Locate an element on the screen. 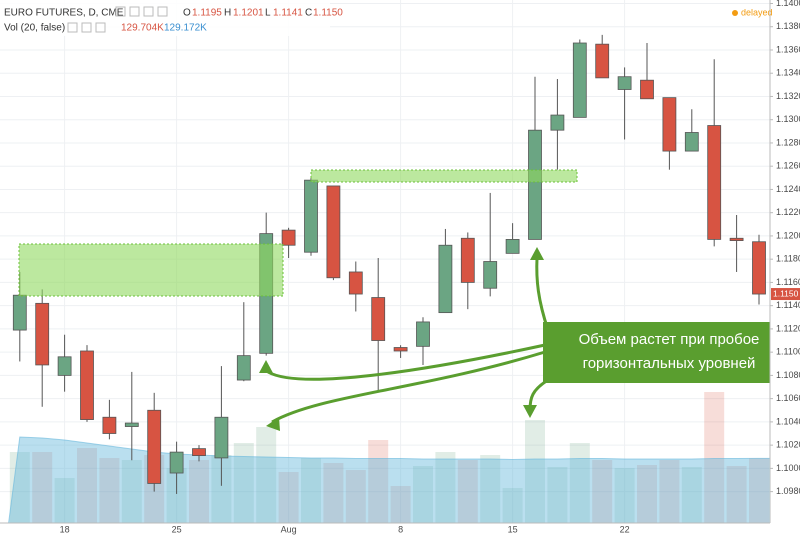  status: delayed is located at coordinates (757, 12).